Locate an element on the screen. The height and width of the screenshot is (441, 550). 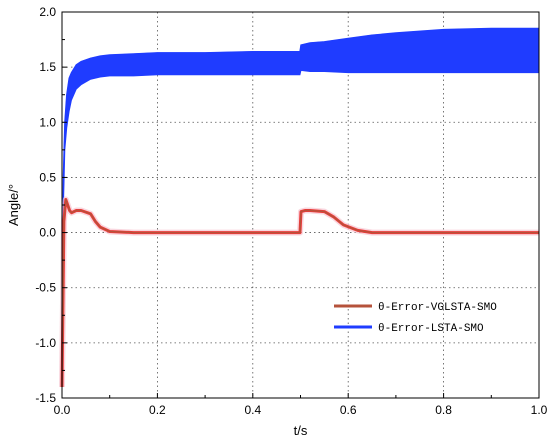
y-tick-label: -1.0 is located at coordinates (45, 343).